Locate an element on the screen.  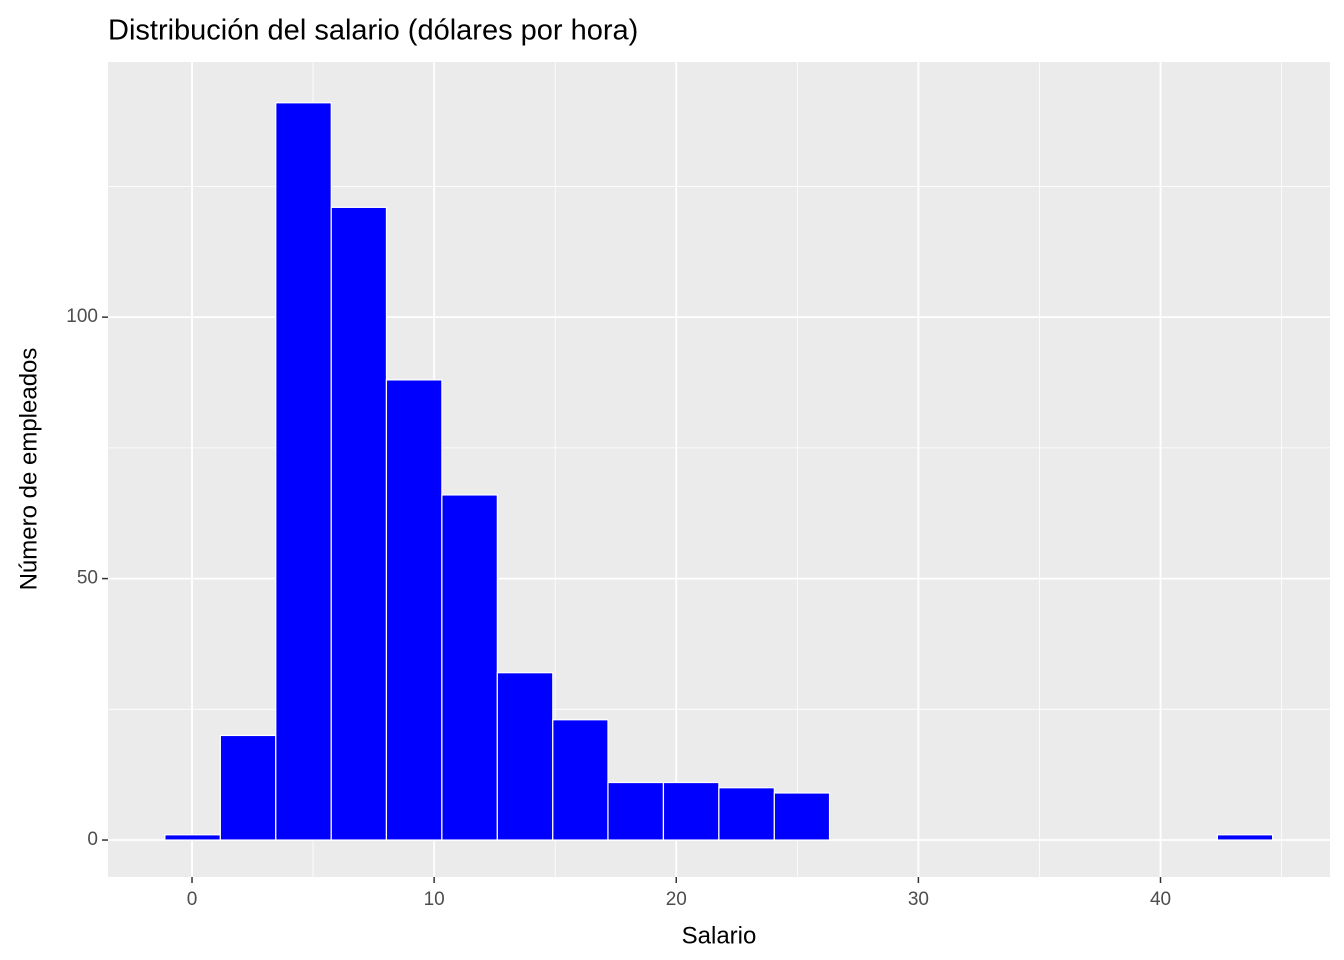
x-tick-label: 20 is located at coordinates (676, 899).